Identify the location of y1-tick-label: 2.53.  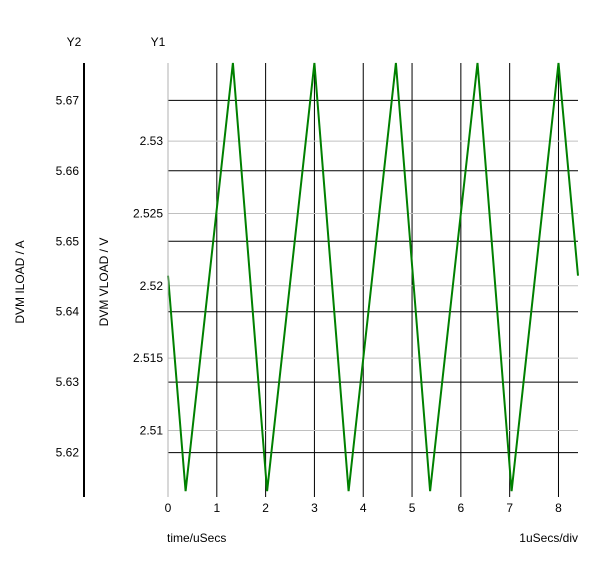
(152, 141).